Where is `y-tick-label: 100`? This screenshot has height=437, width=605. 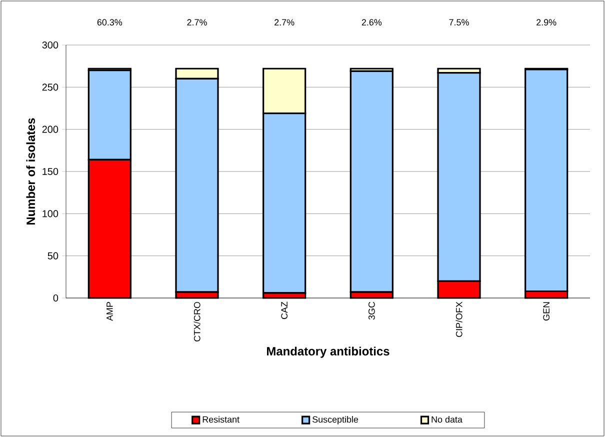 y-tick-label: 100 is located at coordinates (50, 214).